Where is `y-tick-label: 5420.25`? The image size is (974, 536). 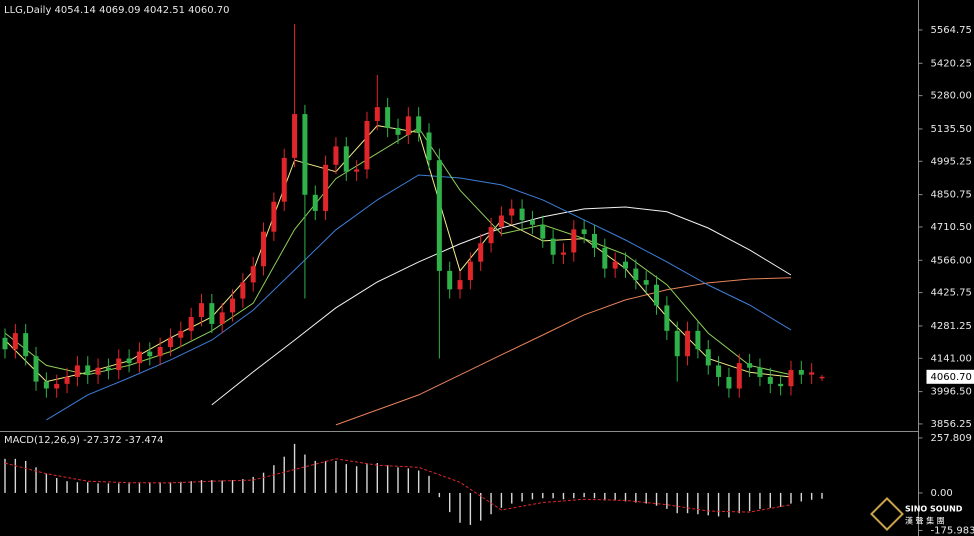
y-tick-label: 5420.25 is located at coordinates (951, 63).